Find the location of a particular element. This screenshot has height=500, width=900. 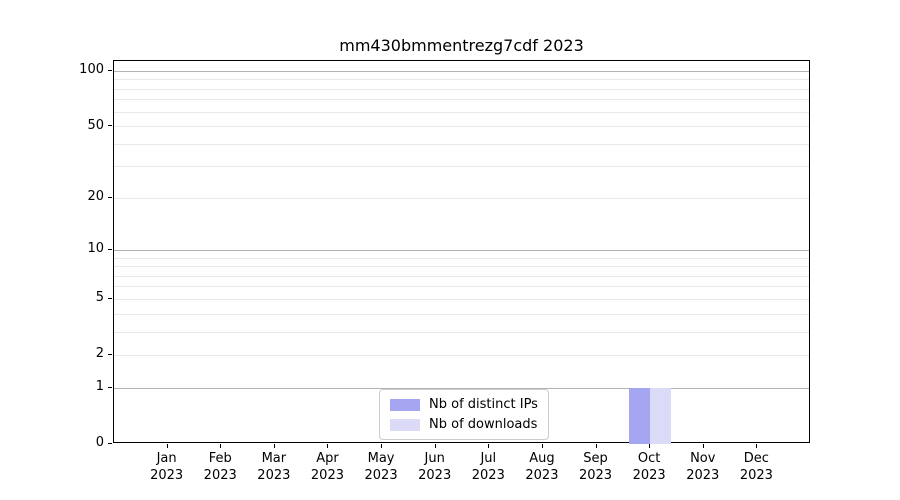

x-tick-label: May 2023 is located at coordinates (381, 467).